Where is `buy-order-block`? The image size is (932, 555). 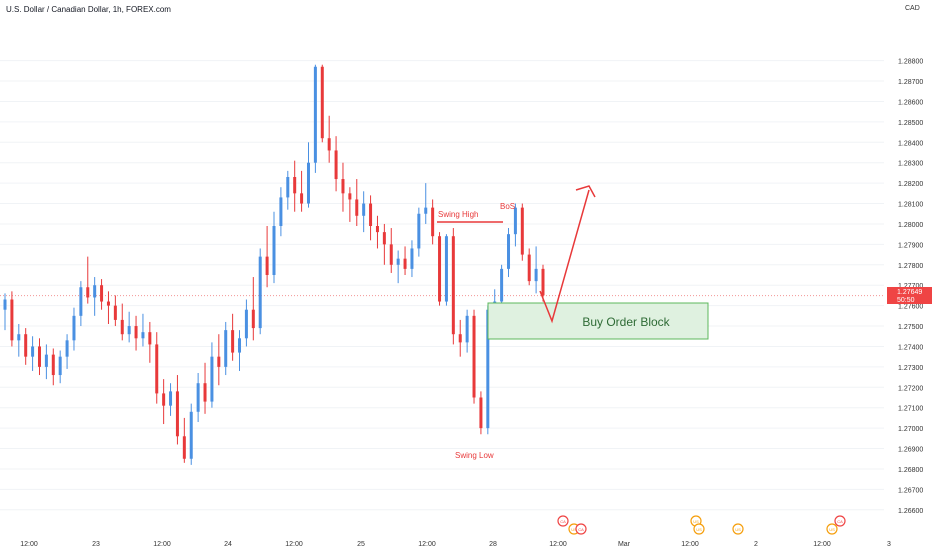 buy-order-block is located at coordinates (598, 321).